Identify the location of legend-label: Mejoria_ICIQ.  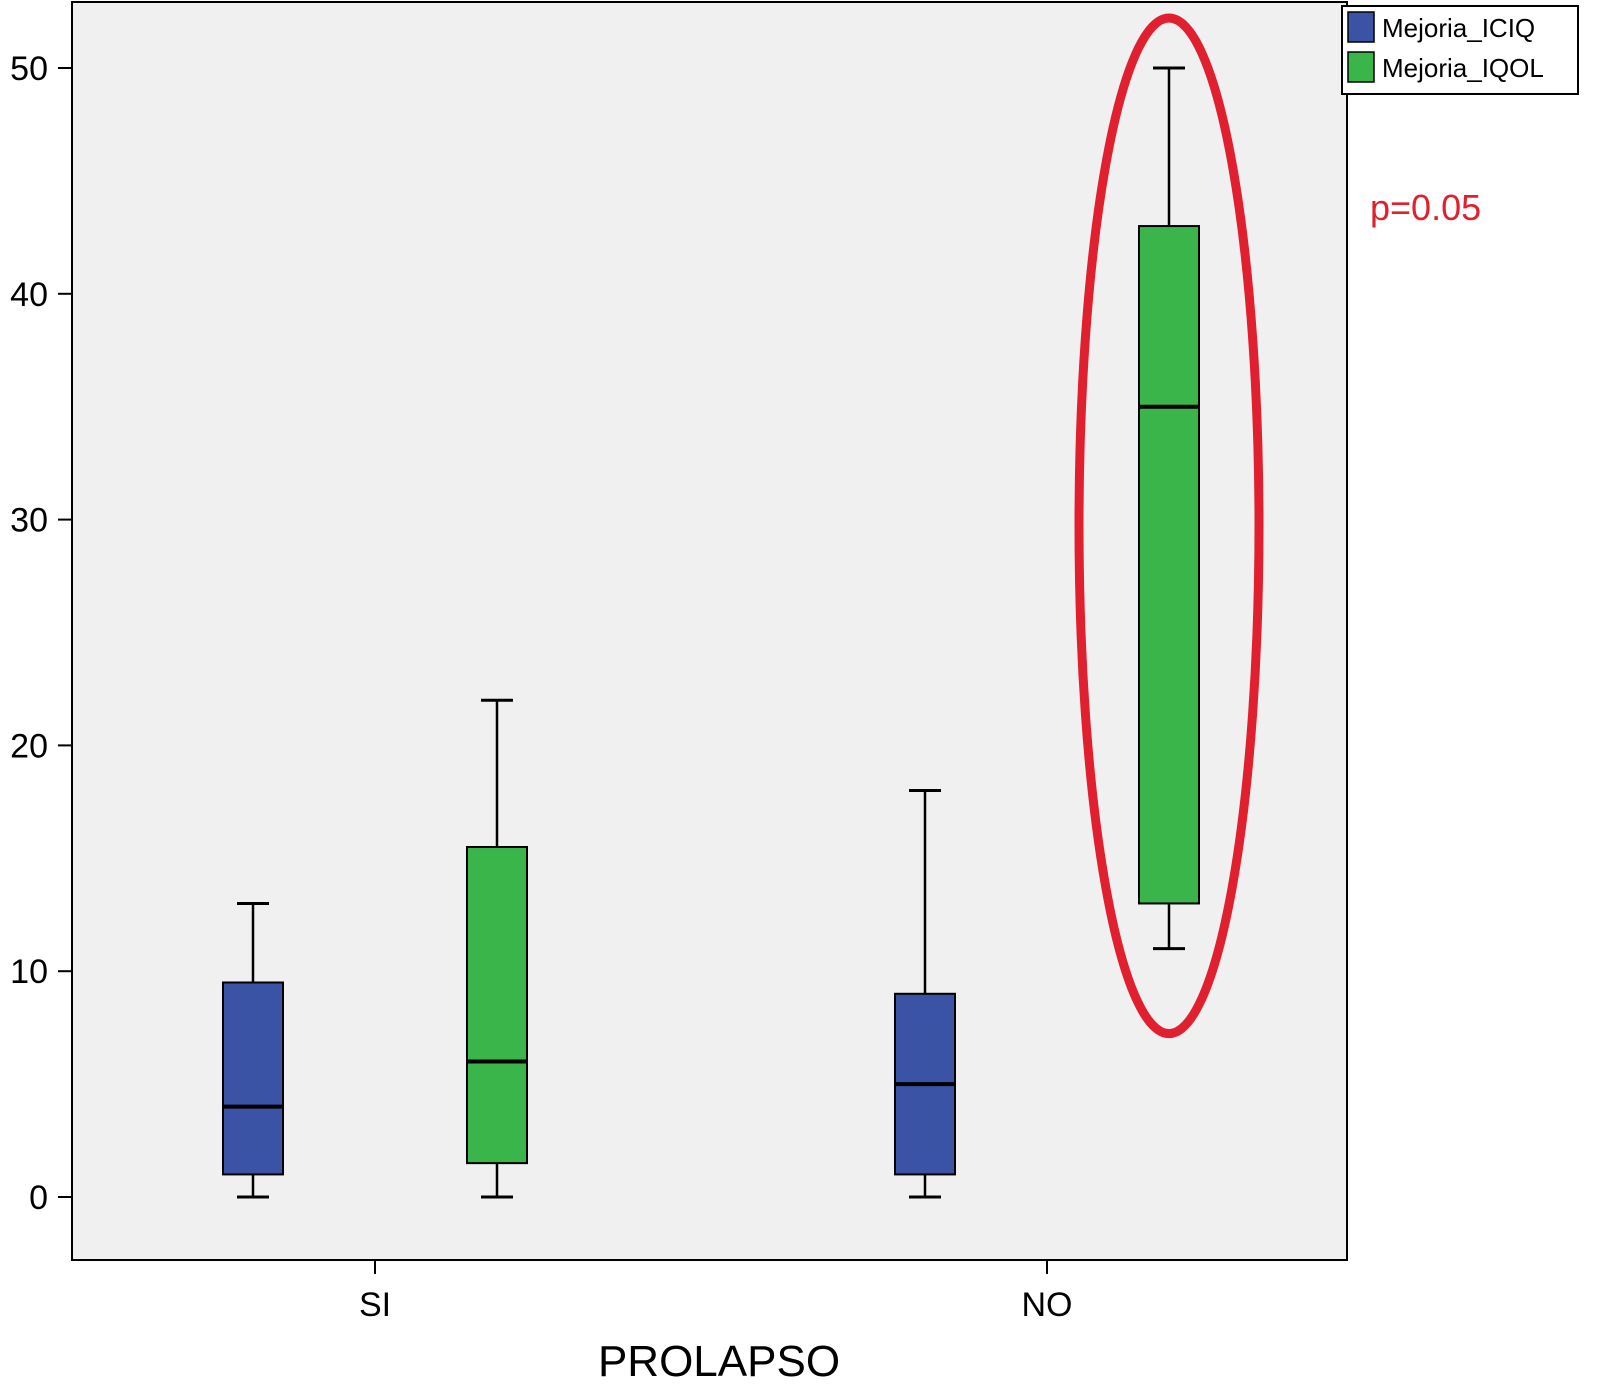
(1458, 28).